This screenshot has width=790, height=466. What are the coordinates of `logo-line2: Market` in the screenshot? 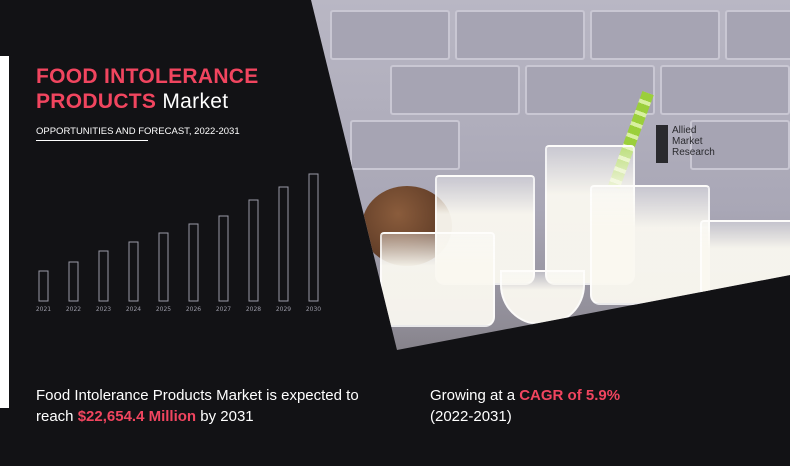 It's located at (687, 141).